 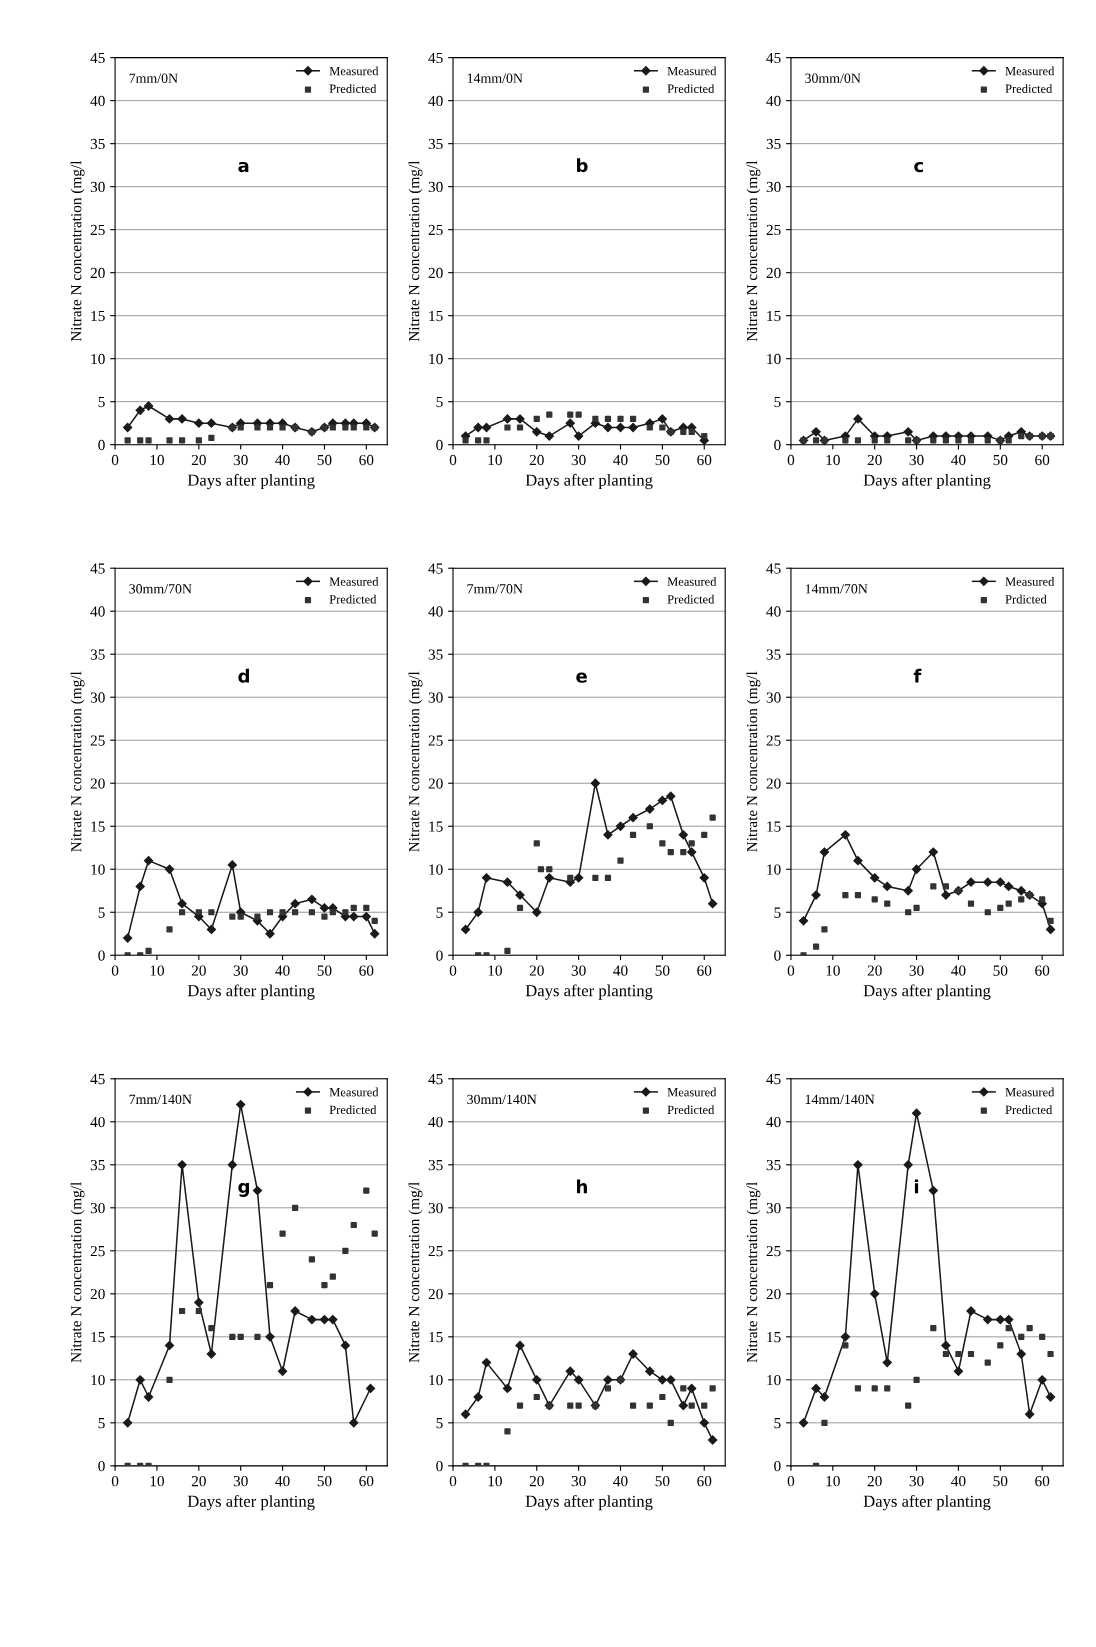 What do you see at coordinates (495, 589) in the screenshot?
I see `annotation: 7mm/70N` at bounding box center [495, 589].